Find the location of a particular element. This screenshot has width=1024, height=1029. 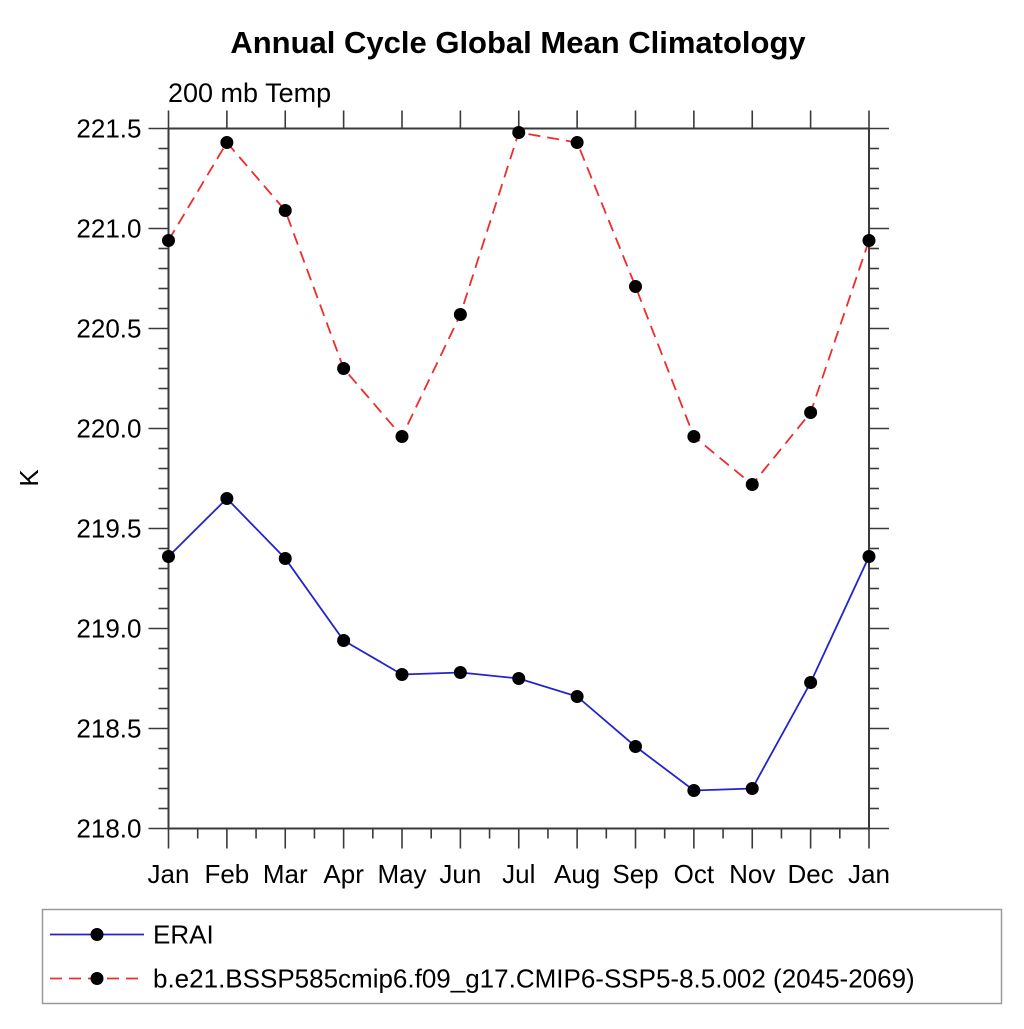

chart-title: Annual Cycle Global Mean Climatology is located at coordinates (518, 42).